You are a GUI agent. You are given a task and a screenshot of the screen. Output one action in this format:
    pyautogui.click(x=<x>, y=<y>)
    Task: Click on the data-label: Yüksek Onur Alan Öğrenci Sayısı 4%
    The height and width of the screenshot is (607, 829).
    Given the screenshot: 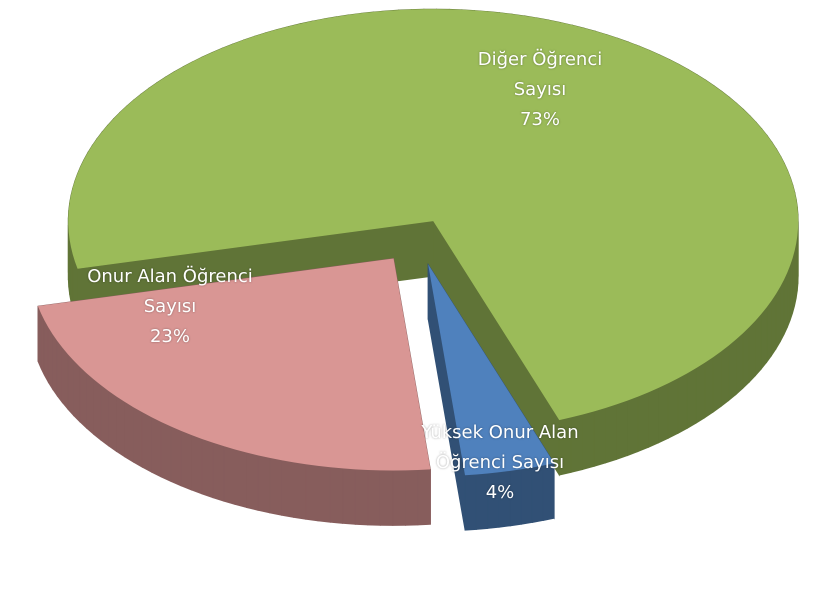 What is the action you would take?
    pyautogui.click(x=500, y=463)
    